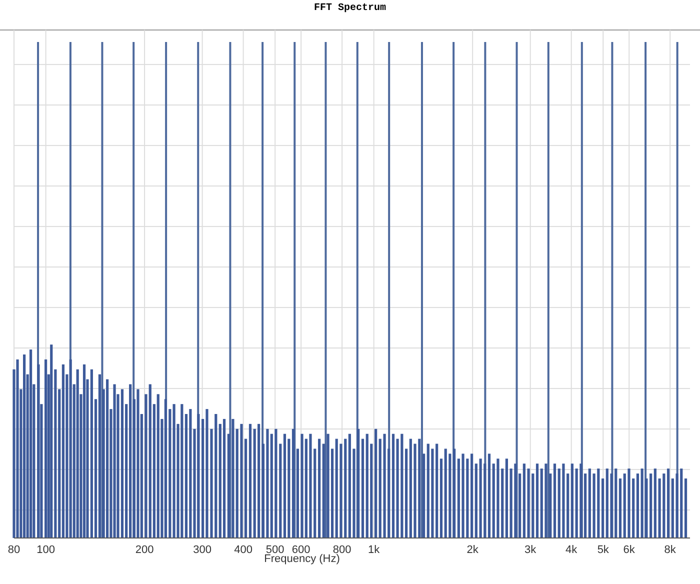  What do you see at coordinates (629, 550) in the screenshot?
I see `x-tick-label: 6k` at bounding box center [629, 550].